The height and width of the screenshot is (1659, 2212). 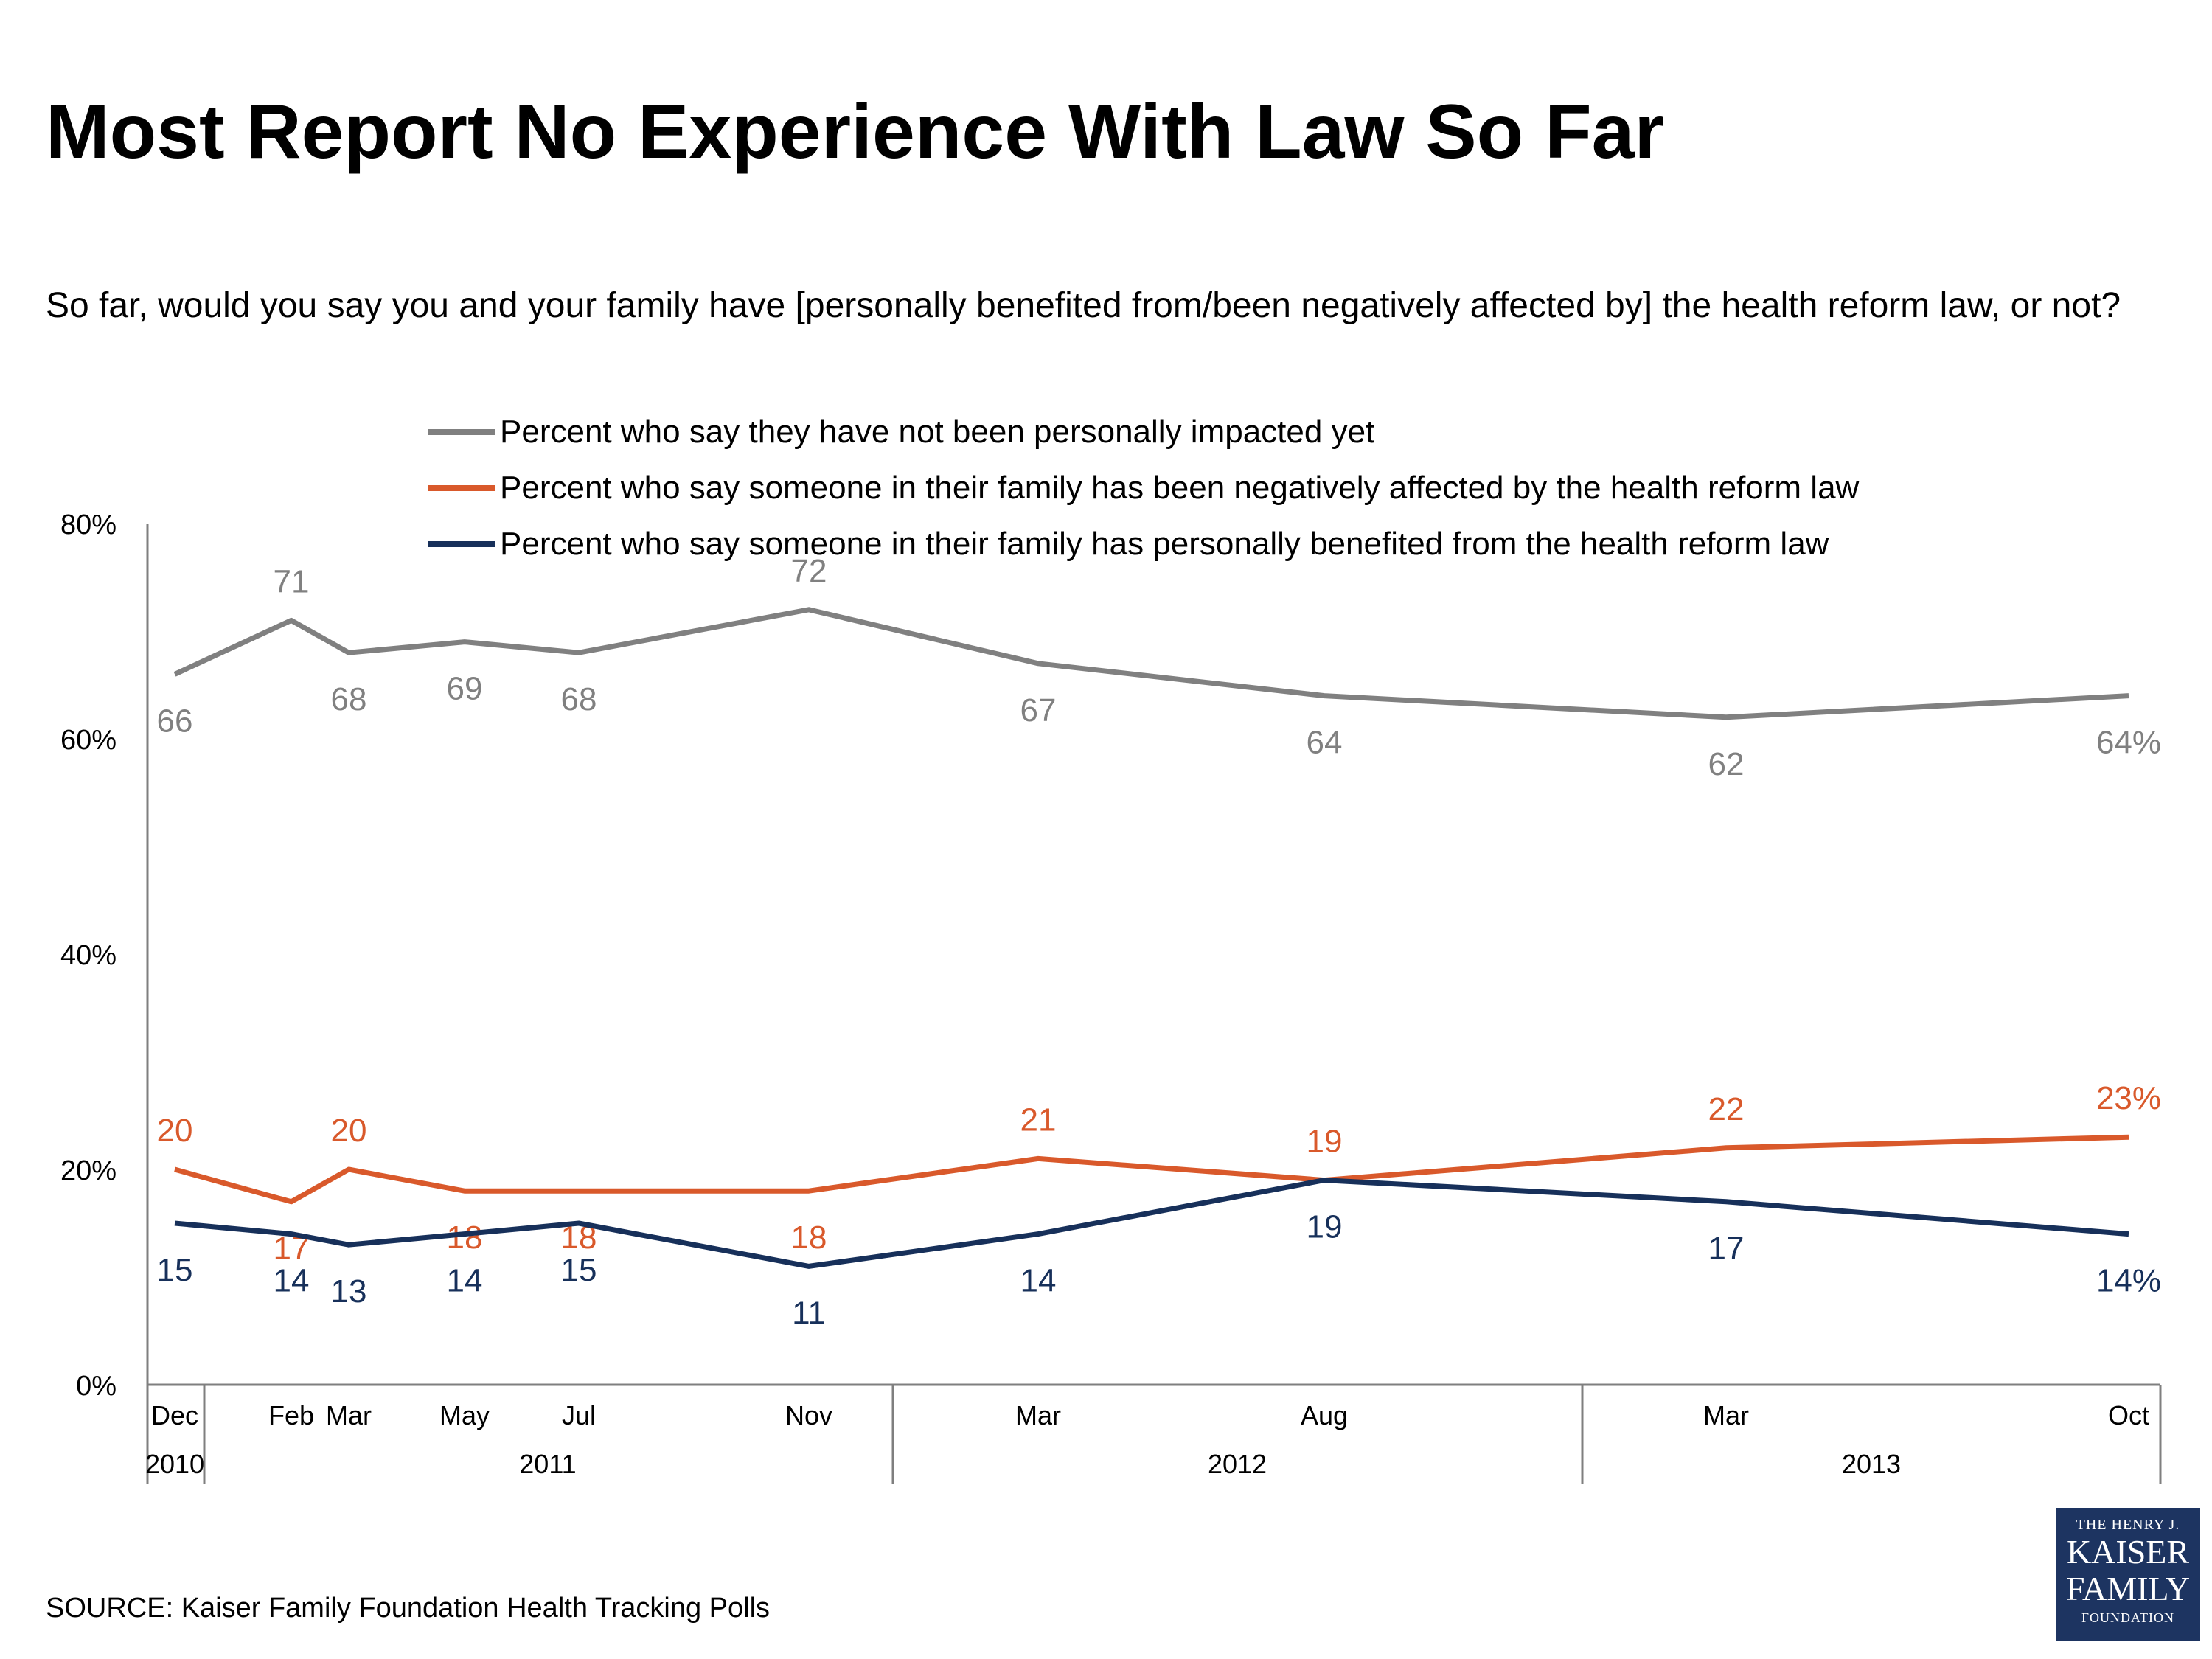 I want to click on data-label-negatively-affected: 19, so click(x=1325, y=1142).